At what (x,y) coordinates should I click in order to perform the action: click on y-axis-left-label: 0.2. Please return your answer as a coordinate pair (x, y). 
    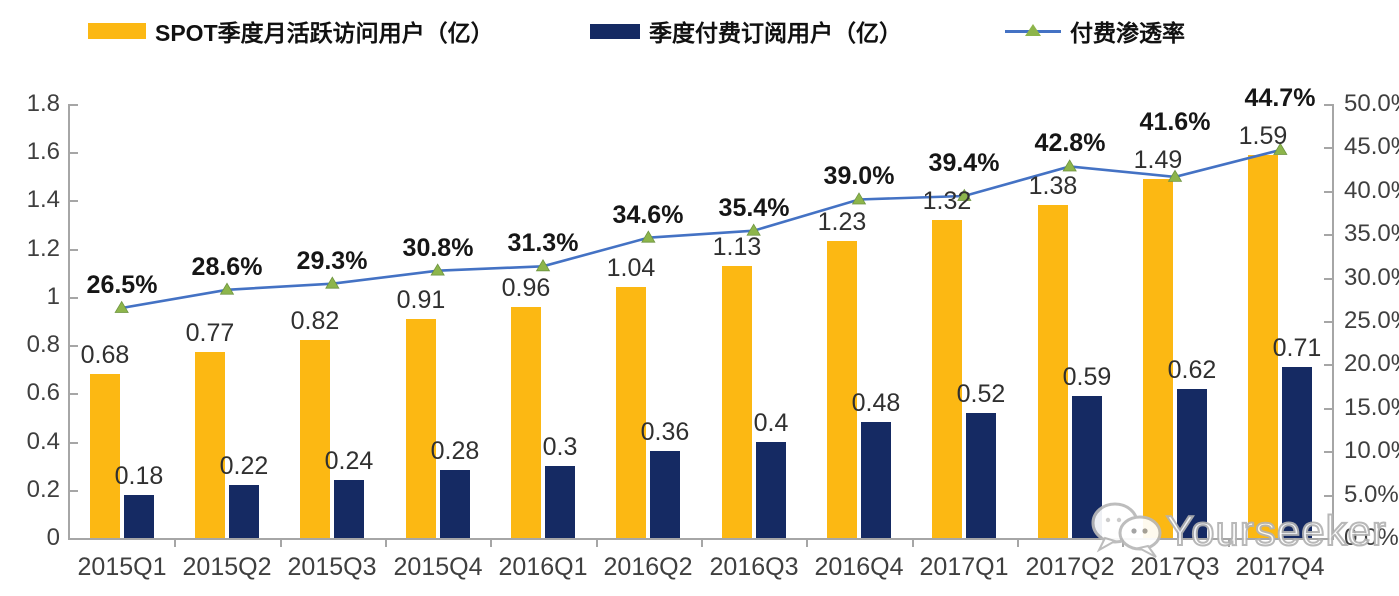
    Looking at the image, I should click on (43, 489).